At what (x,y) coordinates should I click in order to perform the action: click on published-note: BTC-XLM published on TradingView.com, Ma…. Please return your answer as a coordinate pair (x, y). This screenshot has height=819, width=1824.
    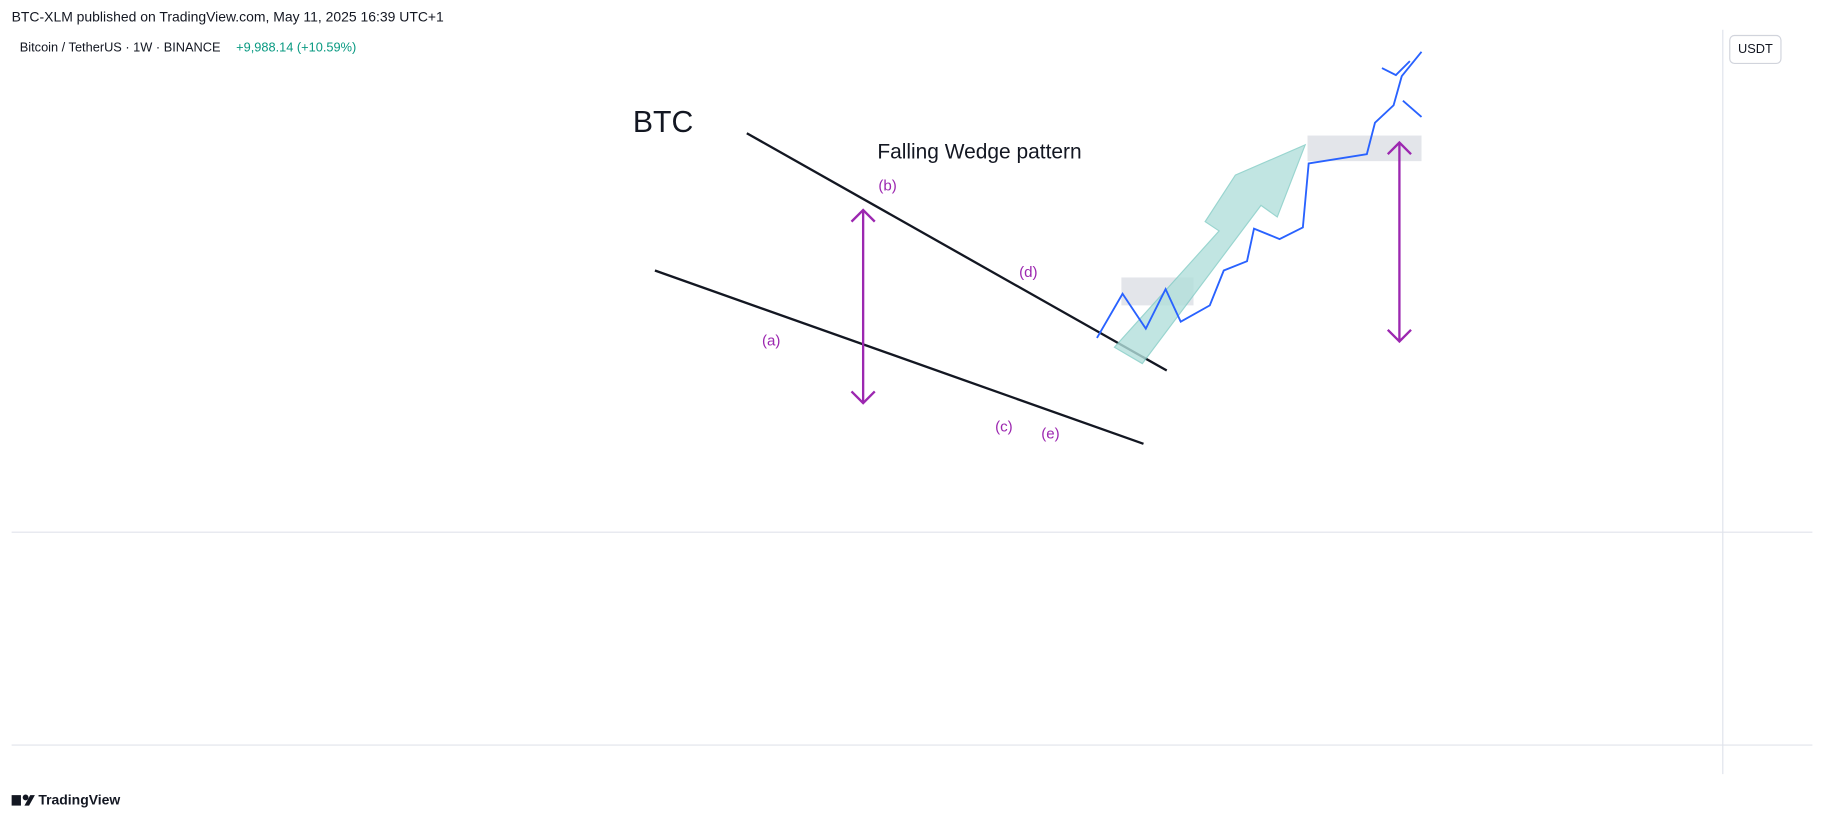
    Looking at the image, I should click on (228, 17).